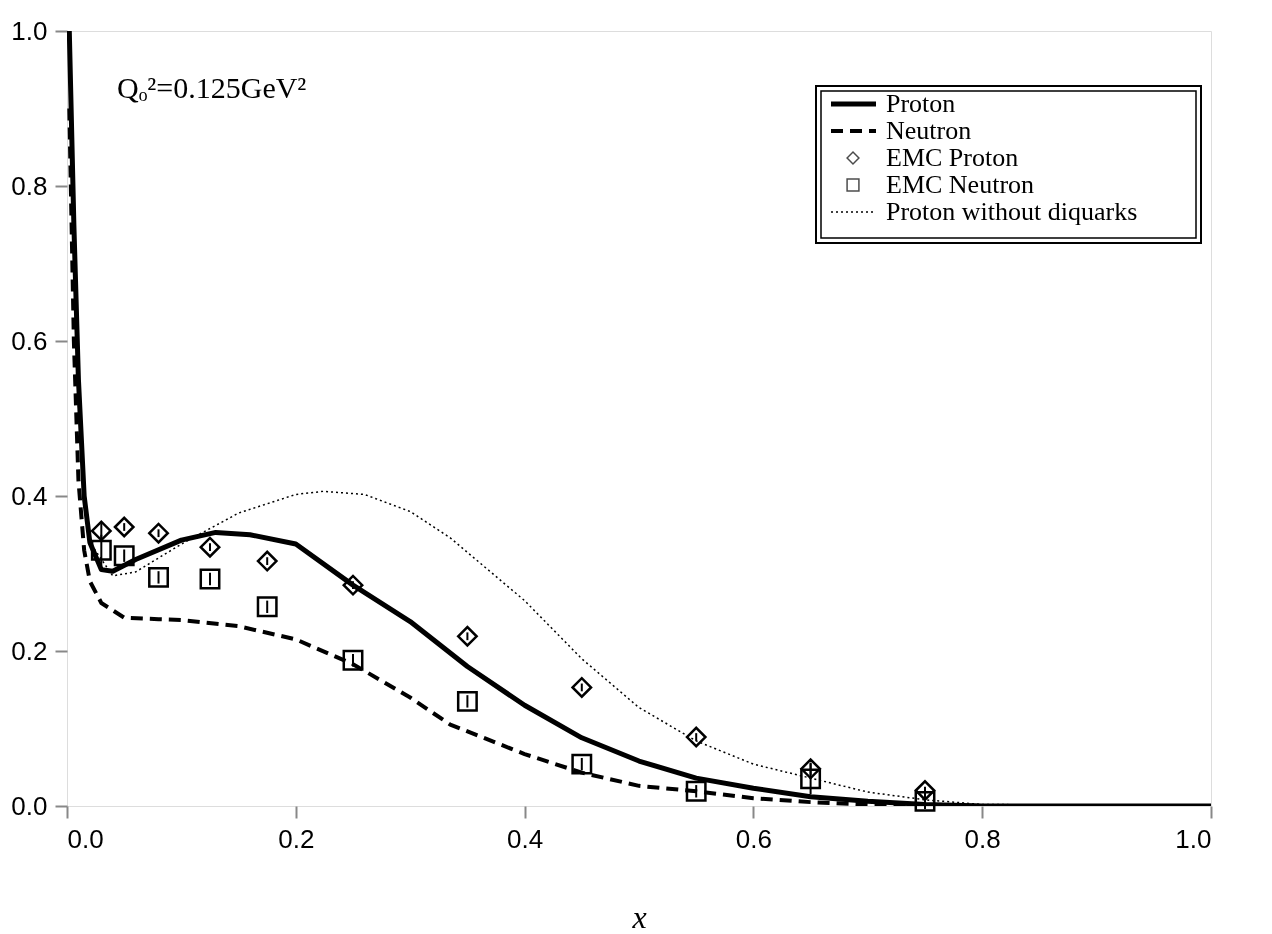 The image size is (1272, 934). Describe the element at coordinates (1193, 838) in the screenshot. I see `x-tick-label: 1.0` at that location.